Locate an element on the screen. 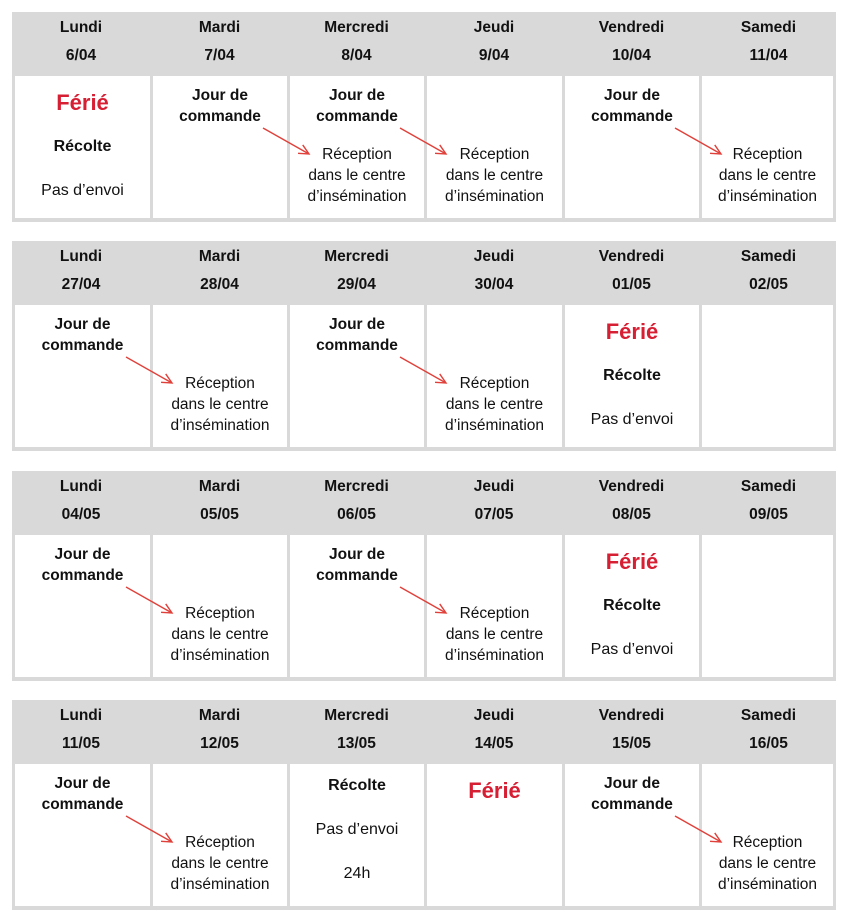  day-date: 08/05 is located at coordinates (631, 514).